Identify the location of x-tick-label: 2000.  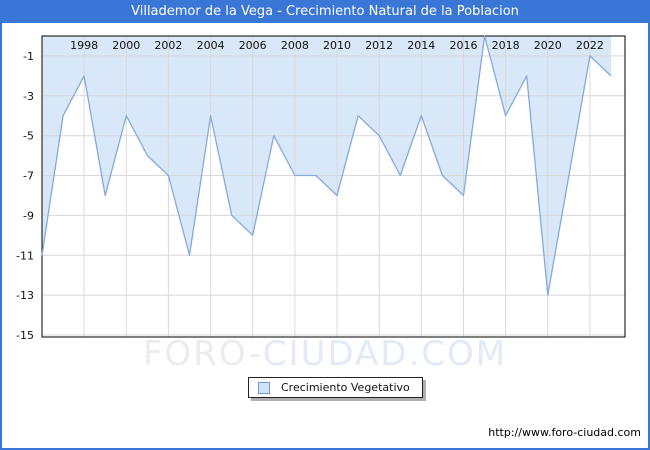
(126, 45).